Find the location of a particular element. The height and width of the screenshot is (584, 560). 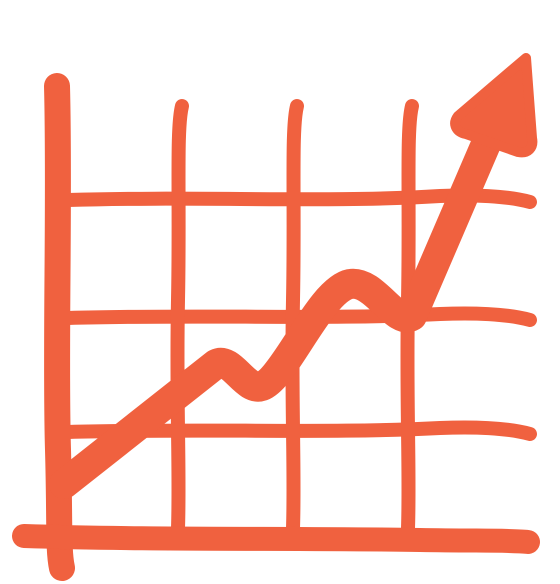

x-axis is located at coordinates (276, 539).